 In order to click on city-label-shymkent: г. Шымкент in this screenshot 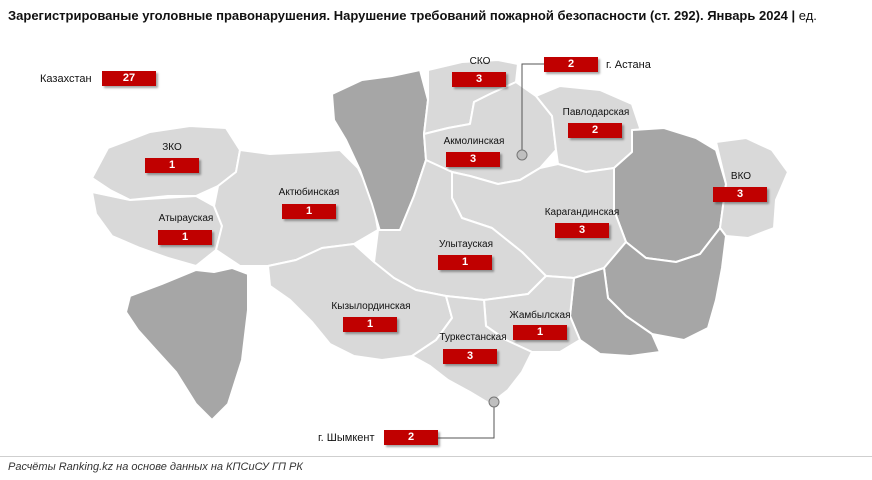, I will do `click(346, 438)`.